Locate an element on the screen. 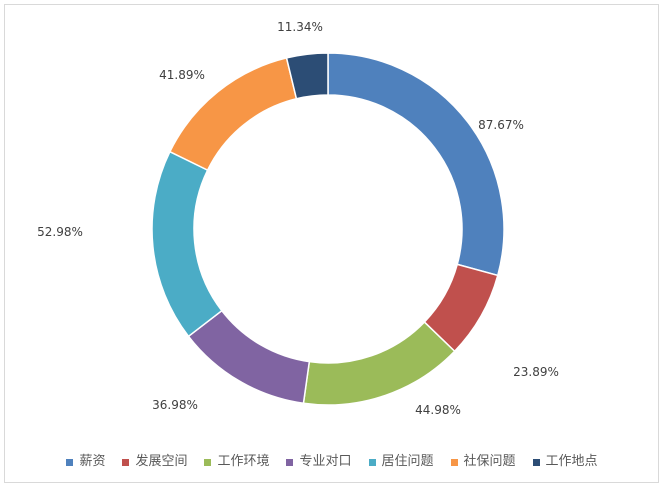  legend-item-social-insurance: 社保问题 is located at coordinates (483, 462).